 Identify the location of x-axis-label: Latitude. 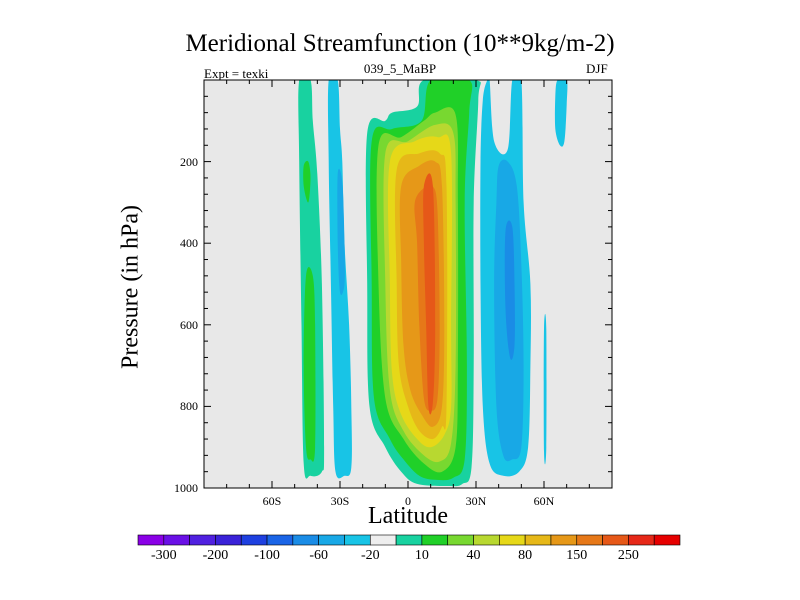
(408, 516).